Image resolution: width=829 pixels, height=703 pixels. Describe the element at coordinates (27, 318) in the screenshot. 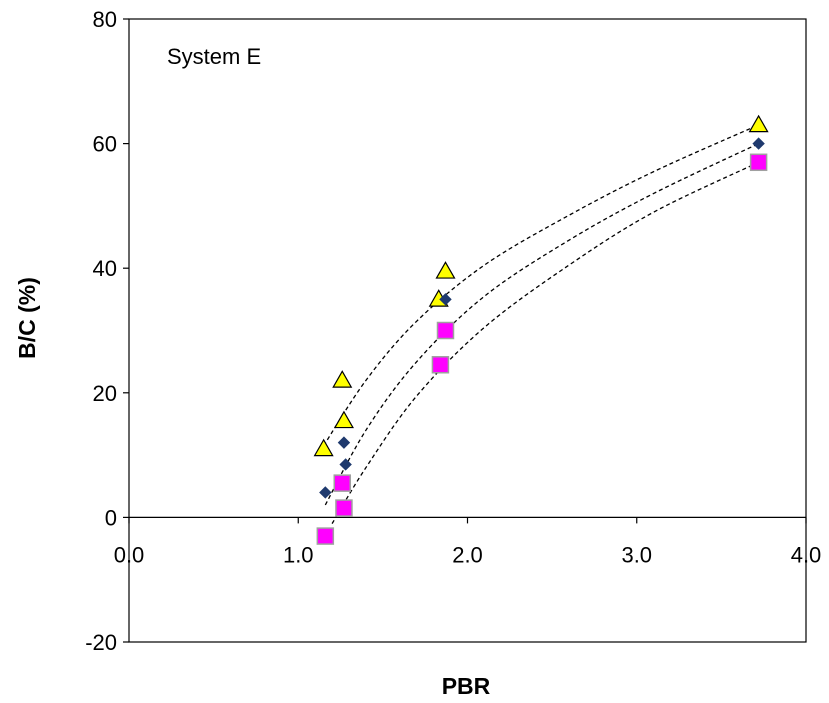

I see `y-axis-title: B/C (%)` at that location.